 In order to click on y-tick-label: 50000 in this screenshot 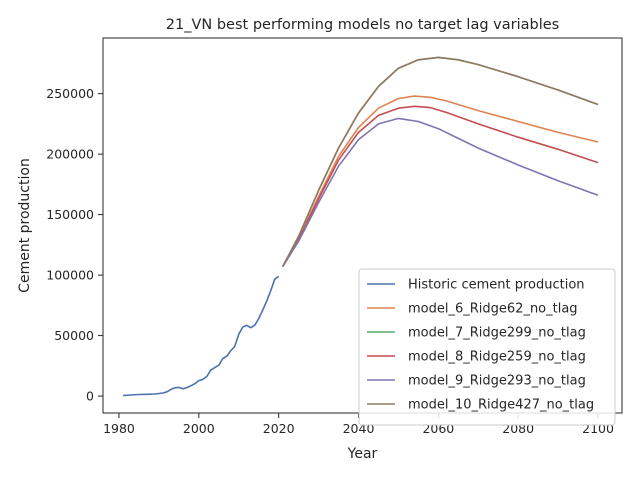, I will do `click(74, 335)`.